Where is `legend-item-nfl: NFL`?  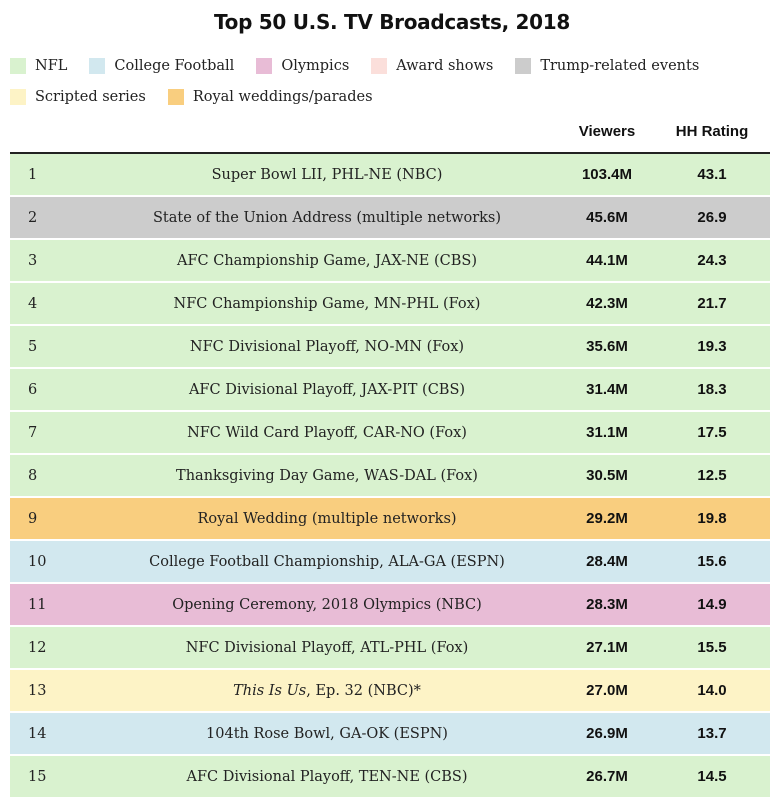
legend-item-nfl: NFL is located at coordinates (39, 65).